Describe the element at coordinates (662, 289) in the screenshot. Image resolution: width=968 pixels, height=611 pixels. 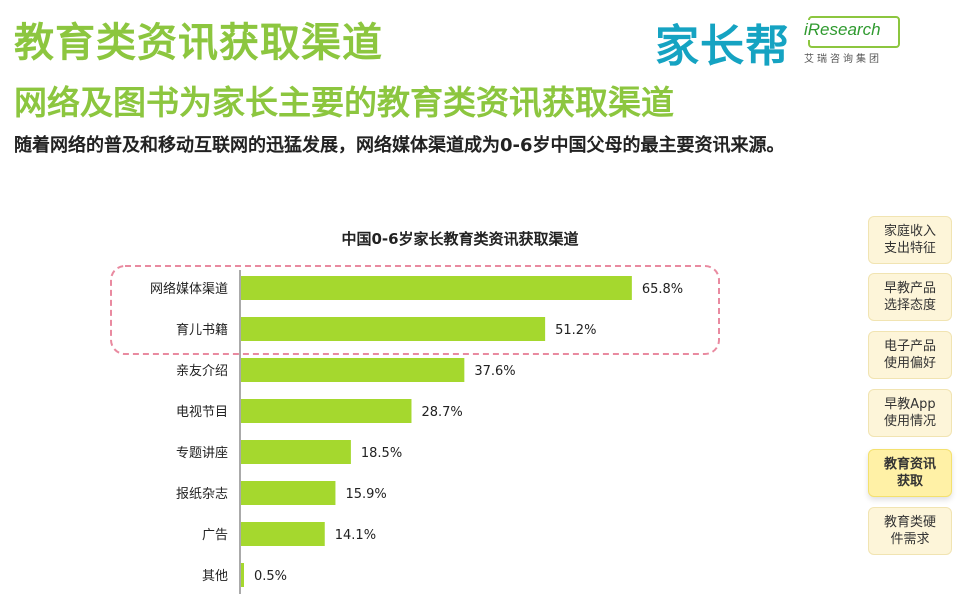
I see `value-label: 65.8%` at that location.